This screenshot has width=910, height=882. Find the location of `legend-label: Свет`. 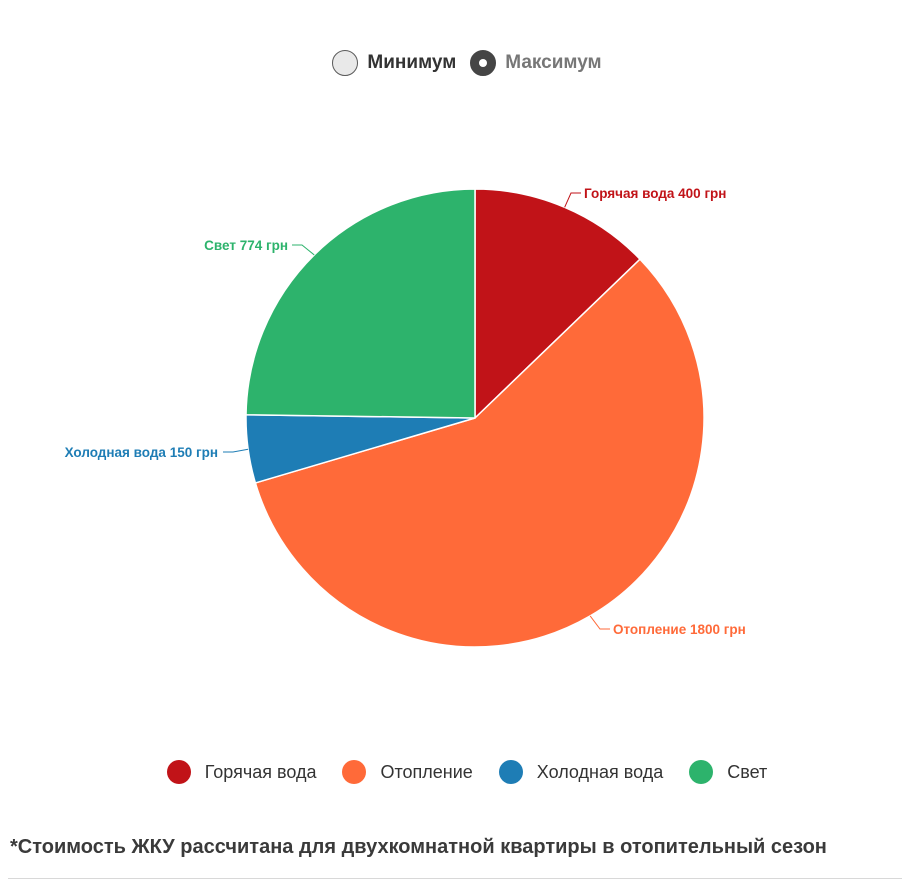

legend-label: Свет is located at coordinates (747, 771).